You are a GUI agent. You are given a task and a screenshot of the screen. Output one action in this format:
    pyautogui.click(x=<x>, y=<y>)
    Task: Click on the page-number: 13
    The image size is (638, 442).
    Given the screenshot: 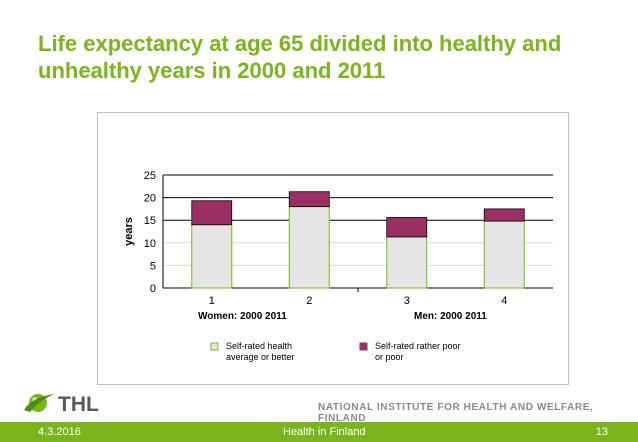 What is the action you would take?
    pyautogui.click(x=601, y=432)
    